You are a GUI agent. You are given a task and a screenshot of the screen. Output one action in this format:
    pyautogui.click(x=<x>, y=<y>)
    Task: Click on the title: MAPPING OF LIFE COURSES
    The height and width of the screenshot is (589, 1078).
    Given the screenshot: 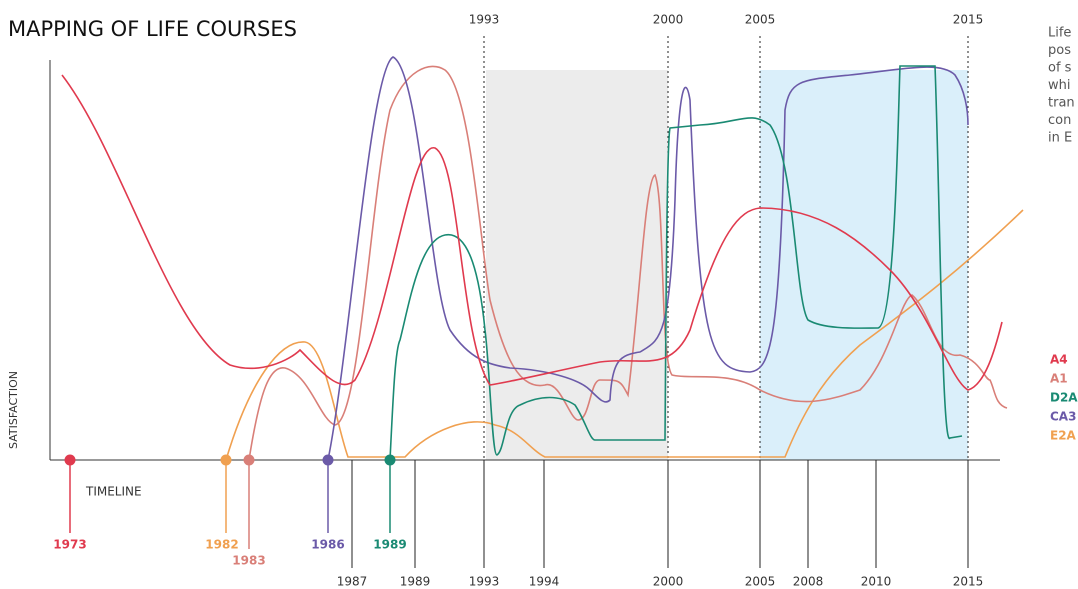 What is the action you would take?
    pyautogui.click(x=152, y=29)
    